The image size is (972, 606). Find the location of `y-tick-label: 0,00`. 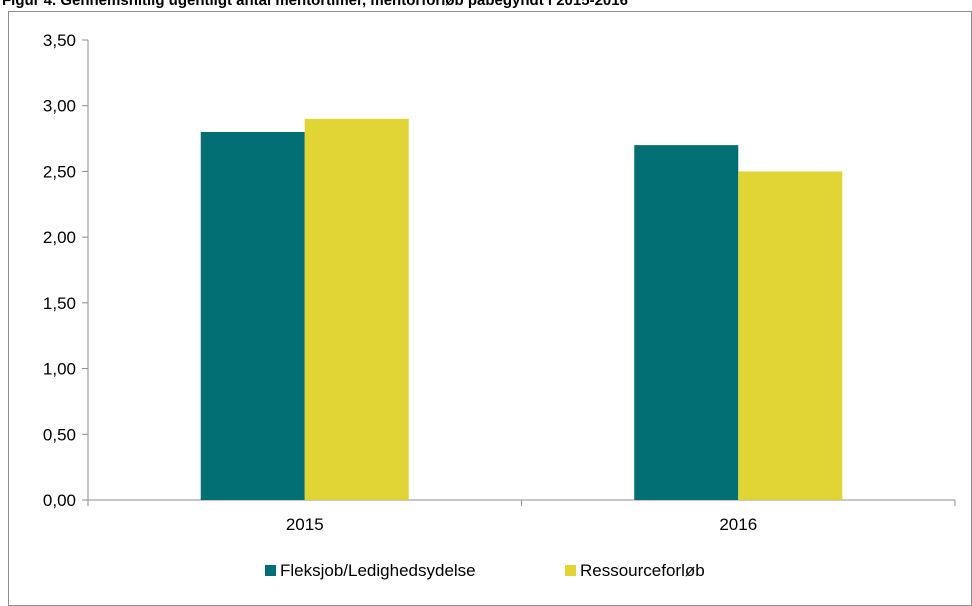

y-tick-label: 0,00 is located at coordinates (59, 500).